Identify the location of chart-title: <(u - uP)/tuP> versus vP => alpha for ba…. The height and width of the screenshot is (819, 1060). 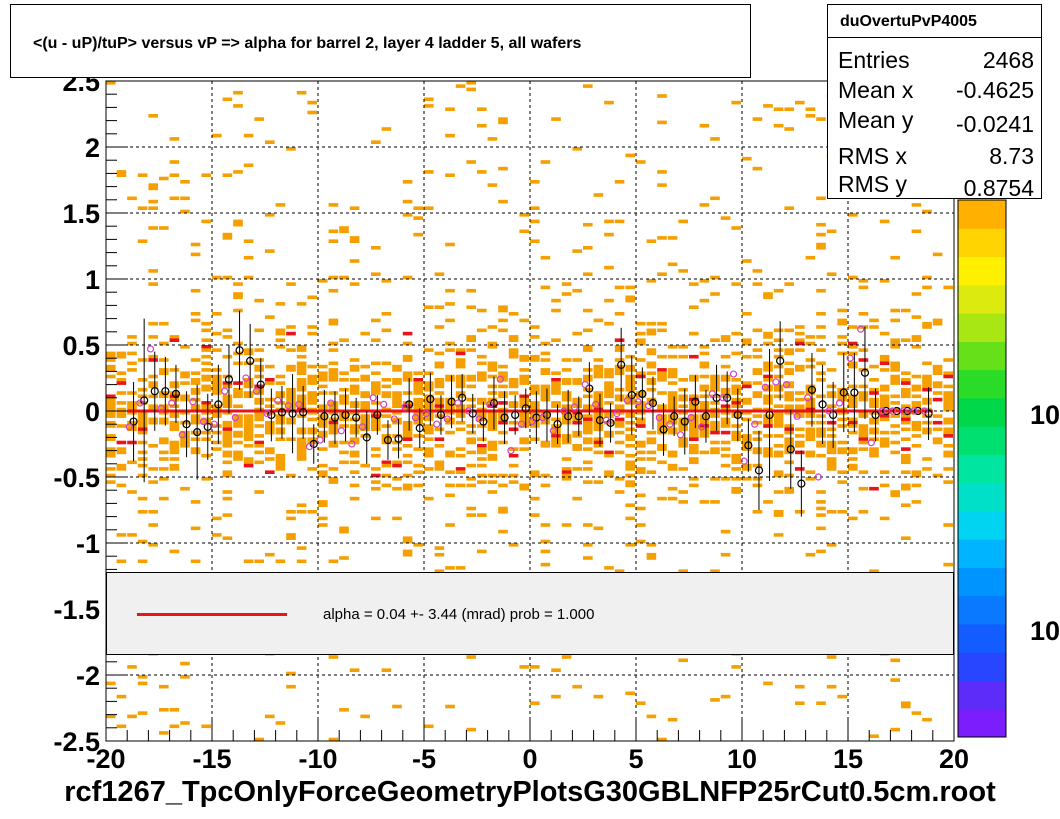
(307, 43).